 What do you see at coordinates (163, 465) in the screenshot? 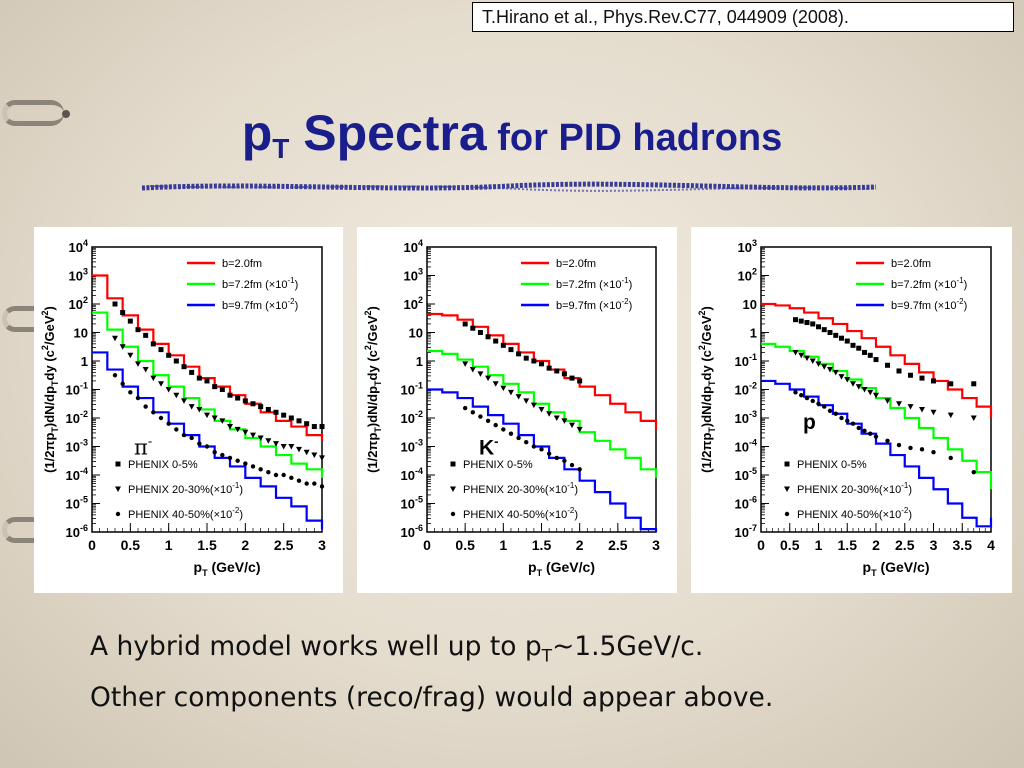
I see `legend-data-label: PHENIX 0-5%` at bounding box center [163, 465].